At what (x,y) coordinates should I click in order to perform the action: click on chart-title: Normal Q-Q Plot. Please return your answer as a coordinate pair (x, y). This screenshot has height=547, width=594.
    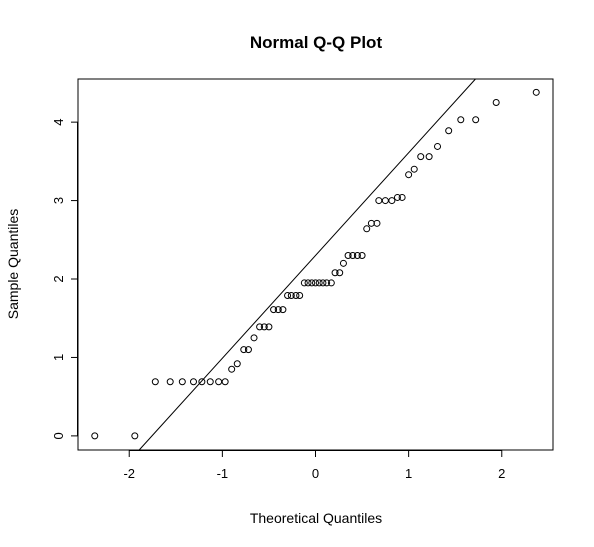
    Looking at the image, I should click on (316, 42).